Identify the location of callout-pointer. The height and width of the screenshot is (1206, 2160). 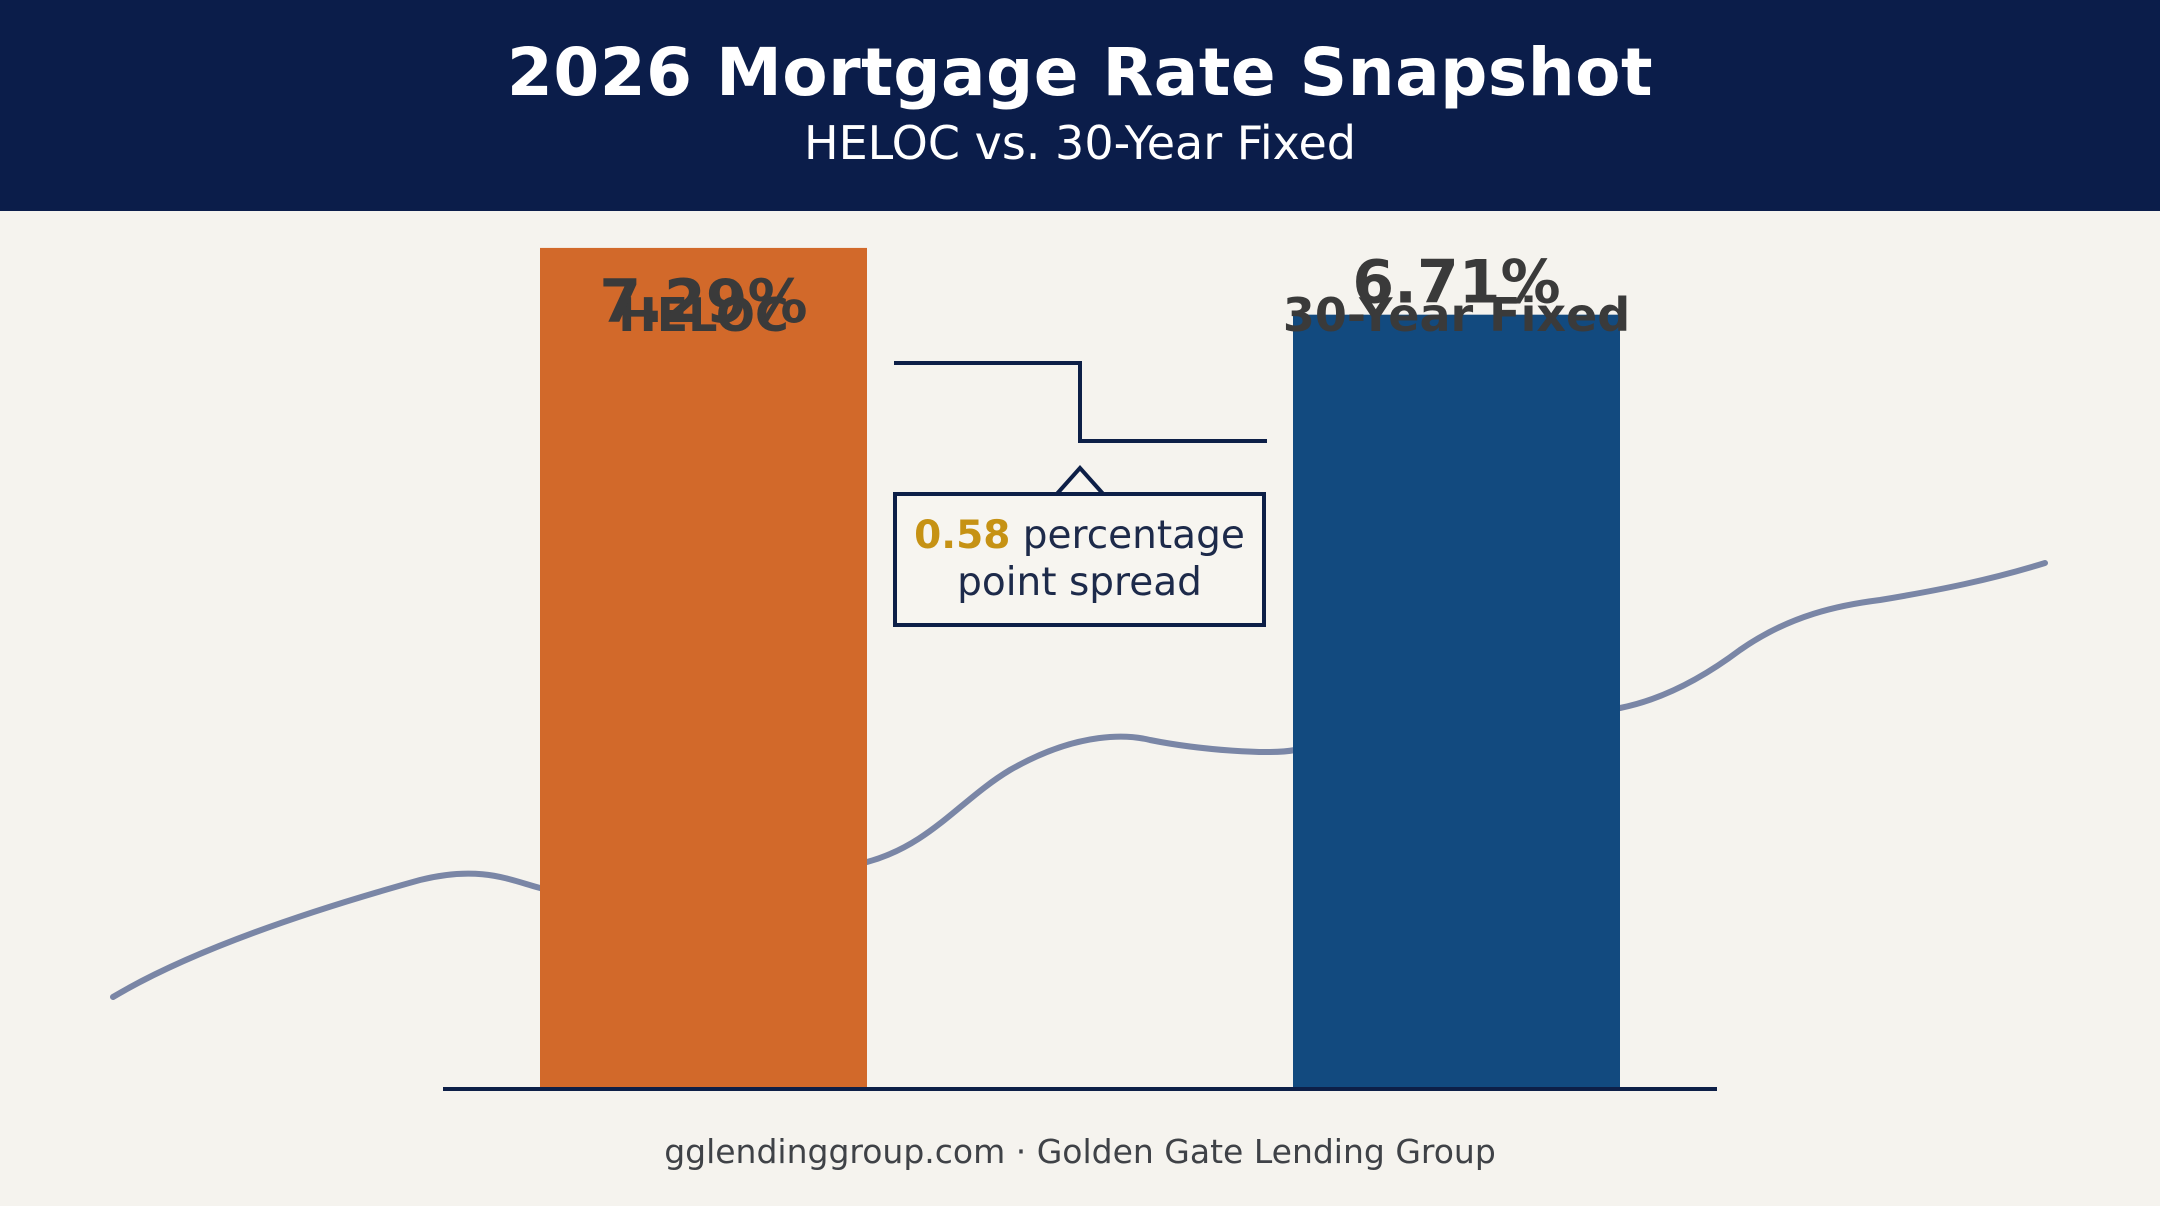
(1080, 481).